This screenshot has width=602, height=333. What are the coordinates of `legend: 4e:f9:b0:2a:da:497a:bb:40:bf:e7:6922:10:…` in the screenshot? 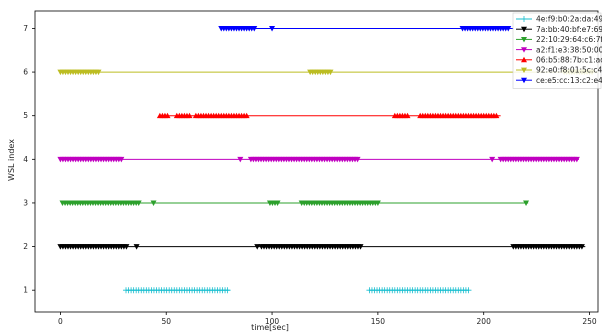 It's located at (557, 50).